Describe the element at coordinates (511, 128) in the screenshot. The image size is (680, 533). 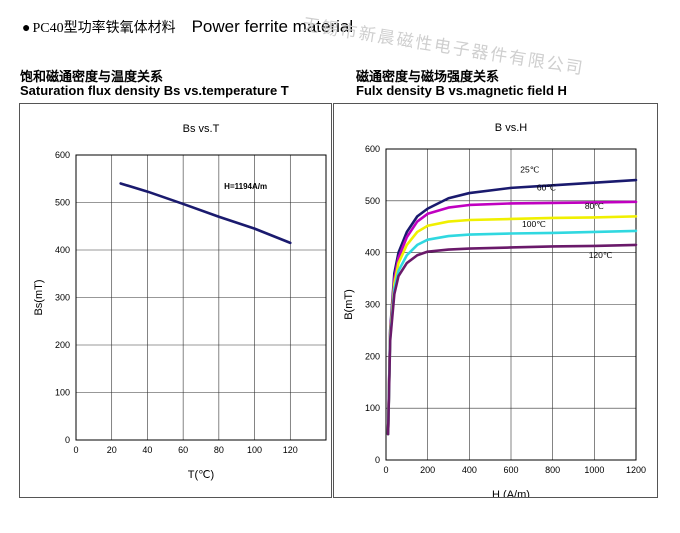
I see `chart-title: B vs.H` at that location.